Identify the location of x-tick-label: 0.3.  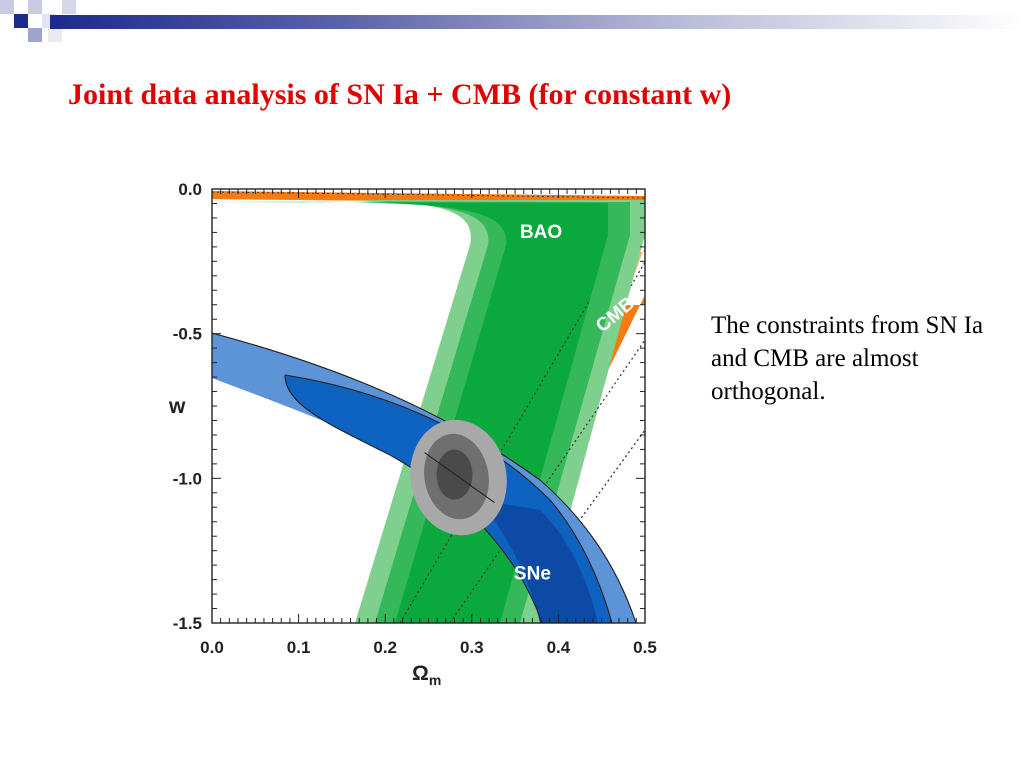
(472, 647).